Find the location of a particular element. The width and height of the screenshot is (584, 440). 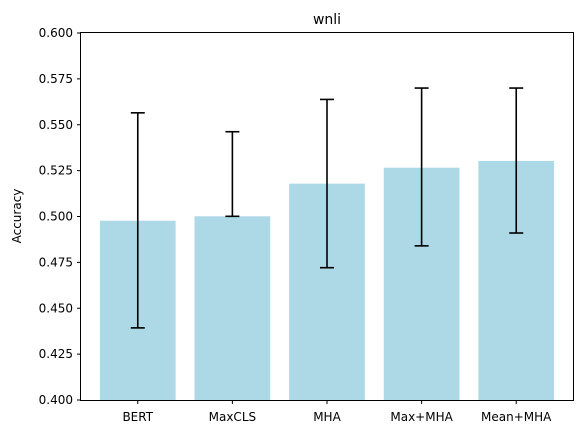

y-tick-label: 0.400 is located at coordinates (56, 400).